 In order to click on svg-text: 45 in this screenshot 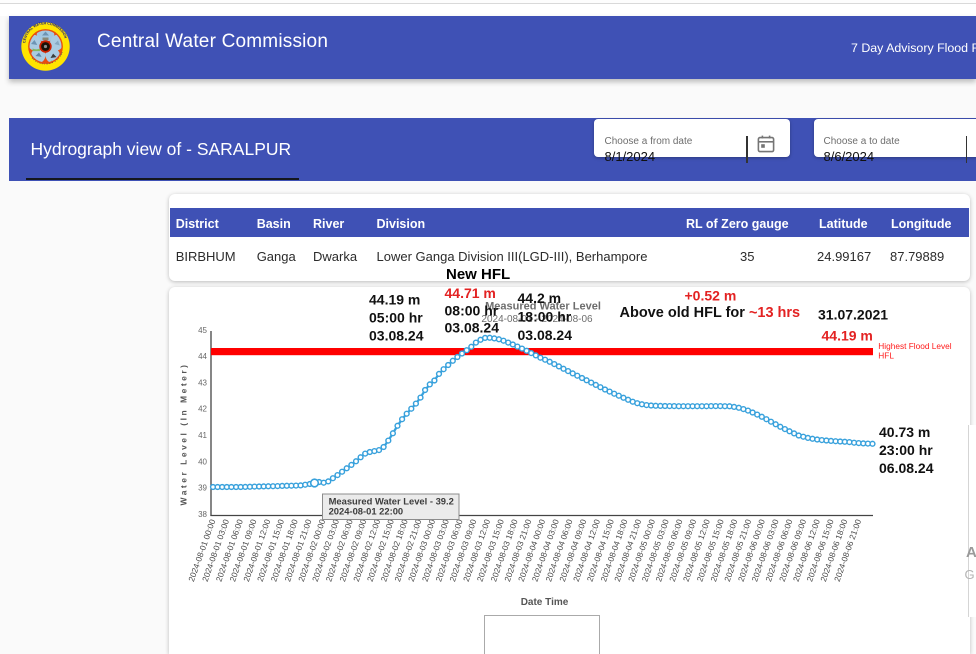, I will do `click(202, 330)`.